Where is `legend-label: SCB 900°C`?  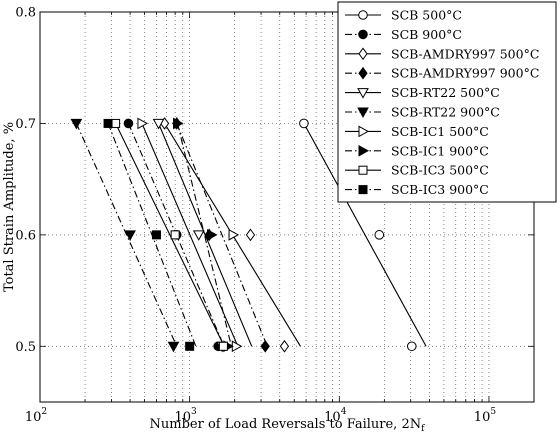
legend-label: SCB 900°C is located at coordinates (426, 34).